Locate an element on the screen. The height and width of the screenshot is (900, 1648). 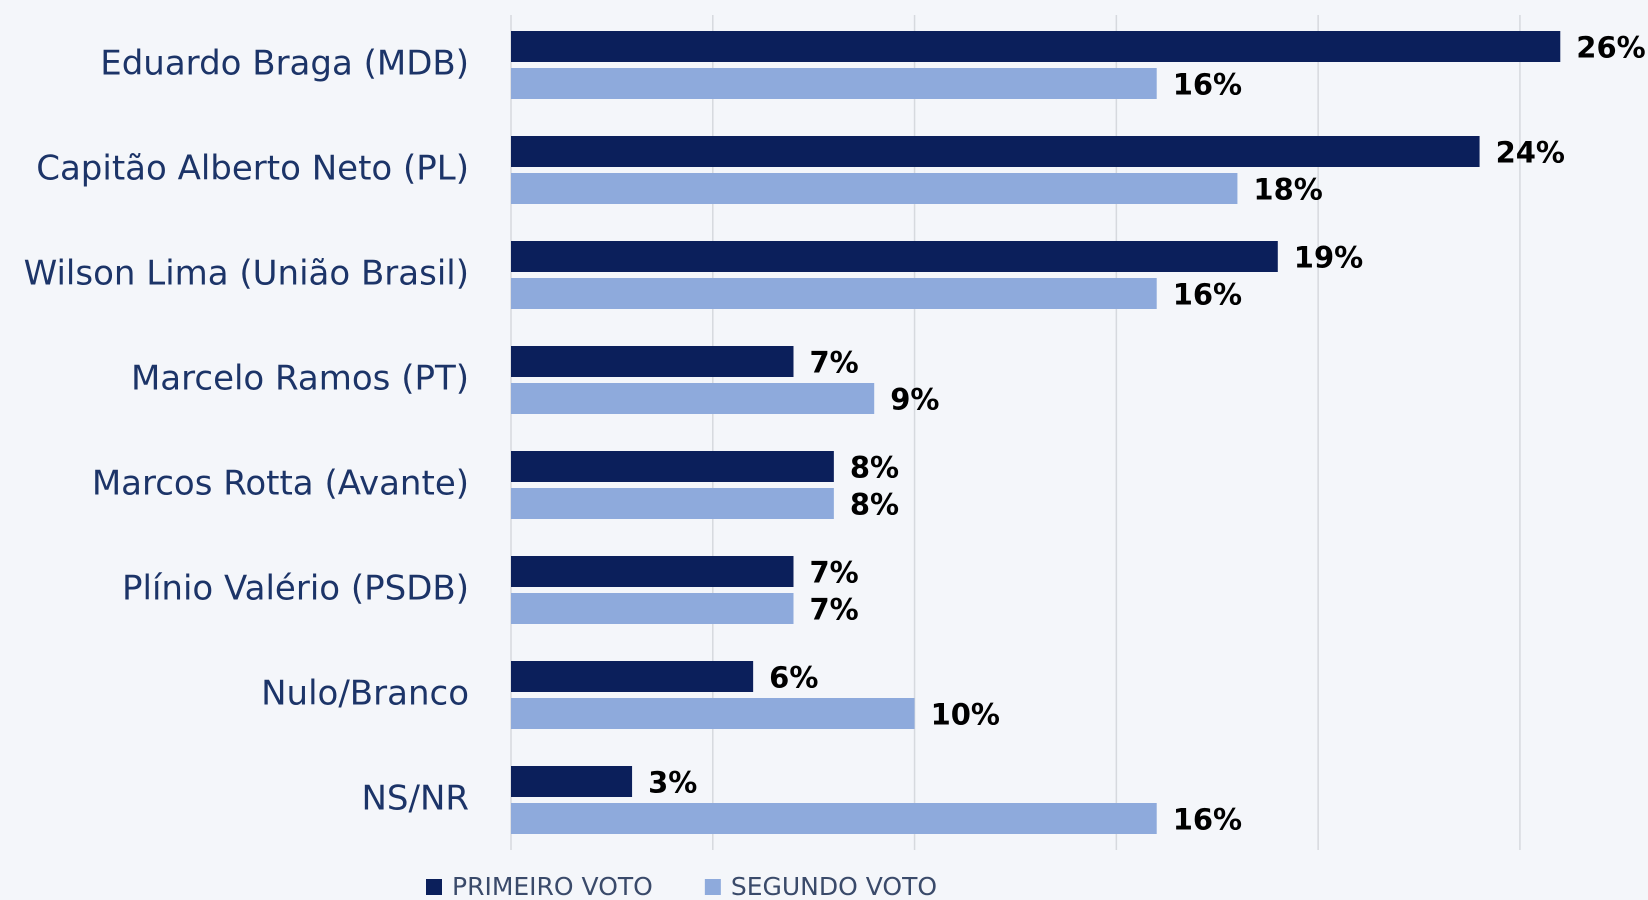
value-label: 24% is located at coordinates (1530, 153).